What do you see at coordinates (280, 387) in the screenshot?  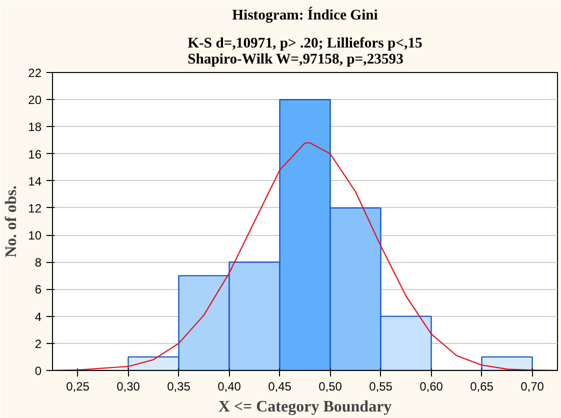 I see `x-tick-label: 0,45` at bounding box center [280, 387].